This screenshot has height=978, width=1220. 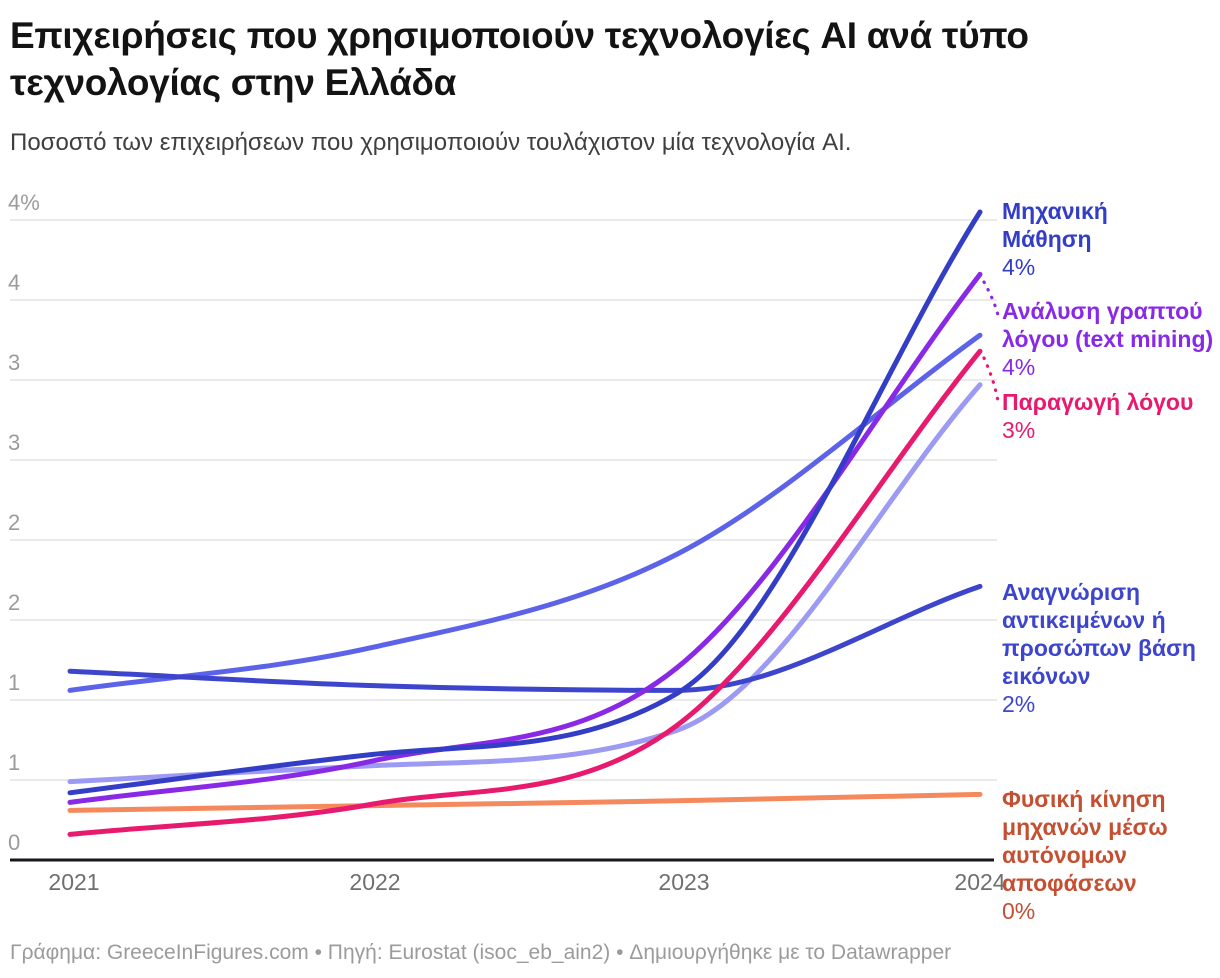 I want to click on series-value: 0%, so click(x=1019, y=911).